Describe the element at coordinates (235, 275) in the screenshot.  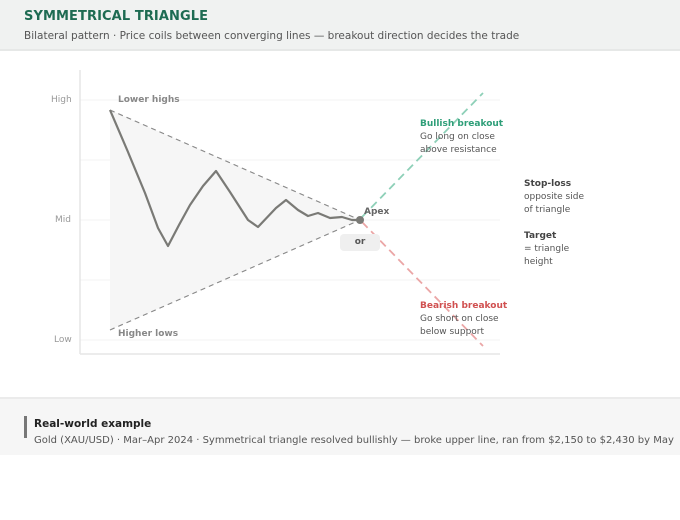
I see `lower-trendline` at that location.